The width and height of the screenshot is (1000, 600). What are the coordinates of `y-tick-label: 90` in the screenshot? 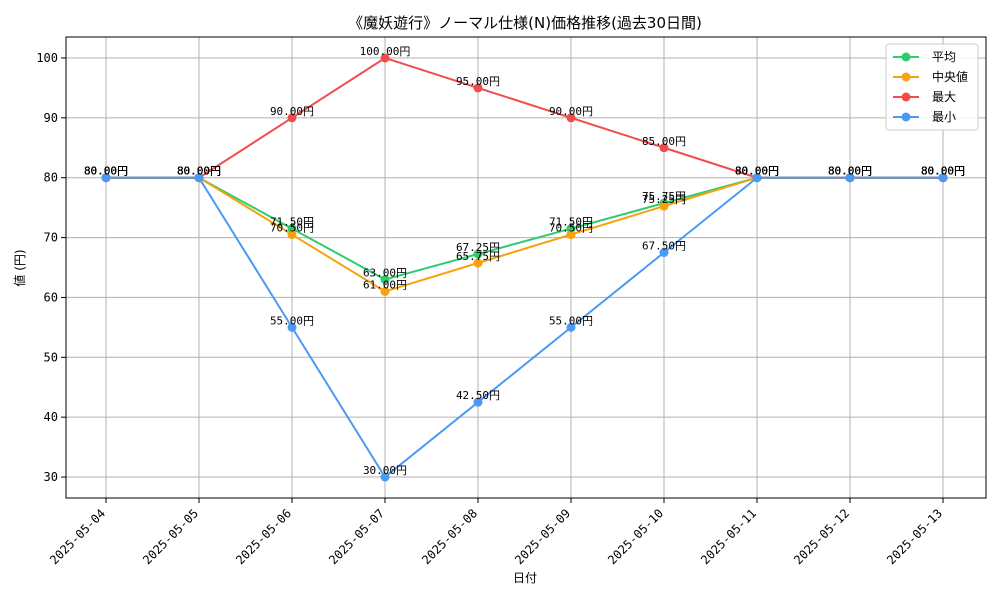 It's located at (51, 118).